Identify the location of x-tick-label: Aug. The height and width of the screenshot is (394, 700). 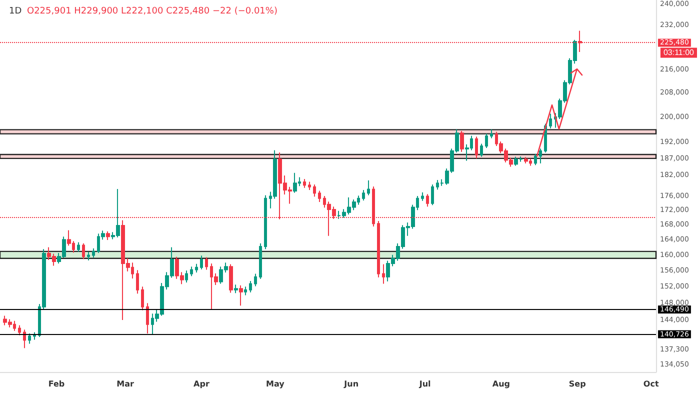
(501, 384).